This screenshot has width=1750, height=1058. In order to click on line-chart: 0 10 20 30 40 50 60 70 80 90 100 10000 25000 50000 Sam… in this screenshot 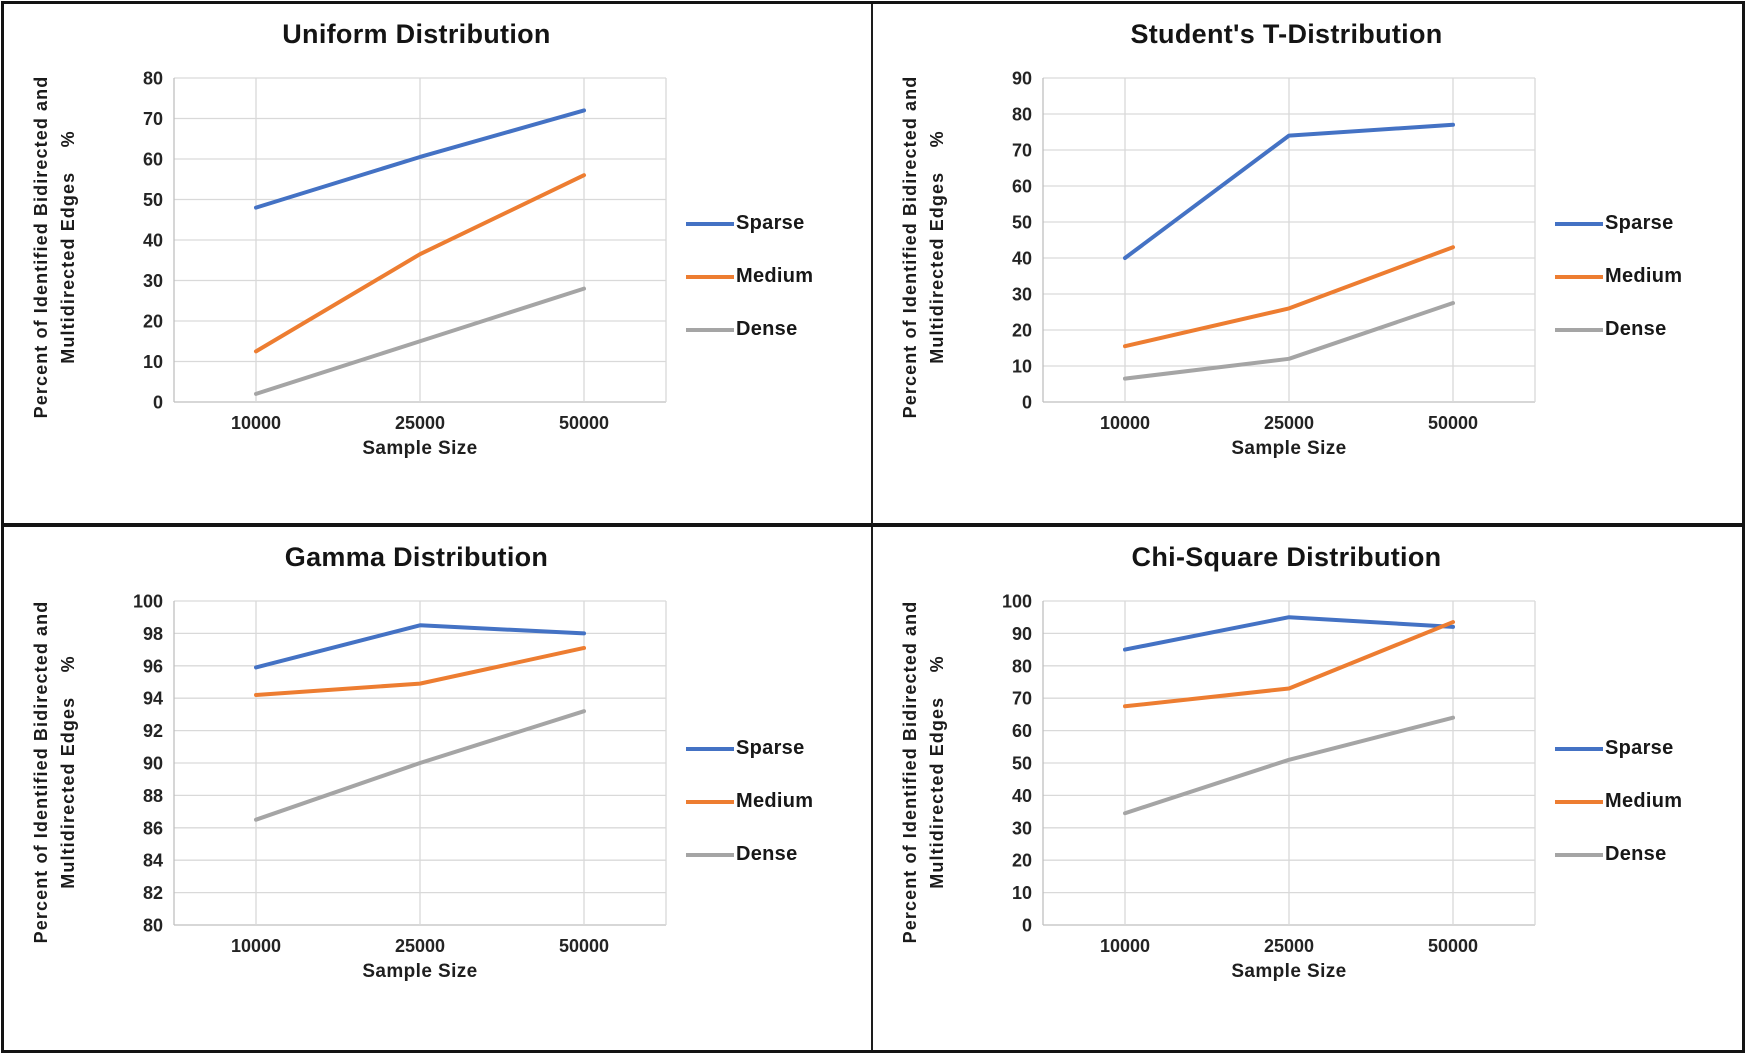, I will do `click(1269, 787)`.